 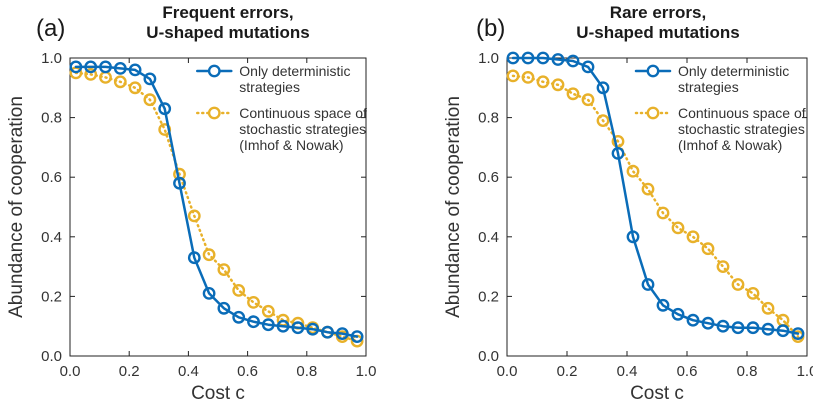 What do you see at coordinates (488, 356) in the screenshot?
I see `y-tick-label: 0.0` at bounding box center [488, 356].